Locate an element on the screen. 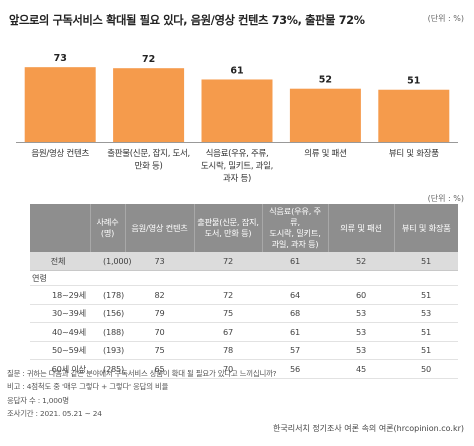 Image resolution: width=474 pixels, height=446 pixels. source-credit: 한국리서치 정기조사 여론 속의 여론(hrcopinion.co.kr) is located at coordinates (368, 428).